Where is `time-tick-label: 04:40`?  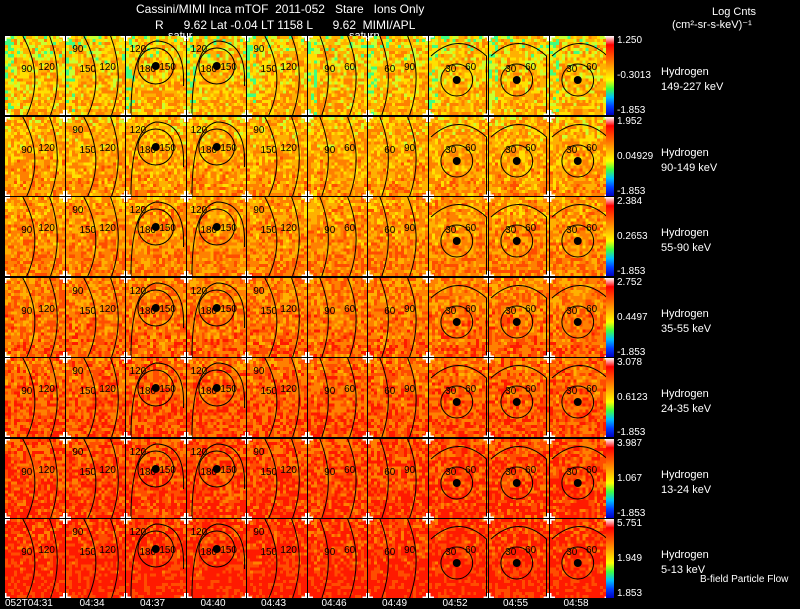
time-tick-label: 04:40 is located at coordinates (213, 603).